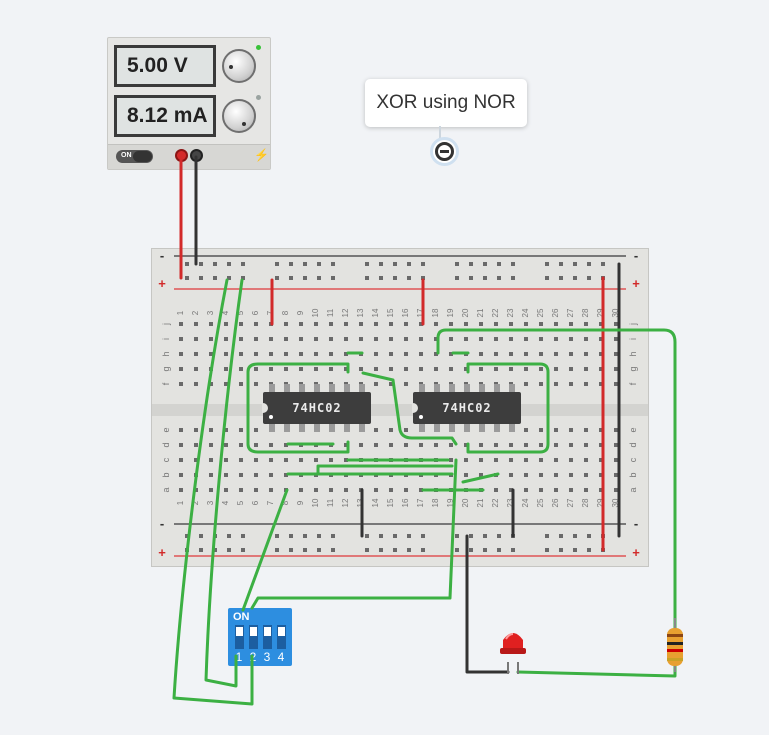 This screenshot has height=735, width=769. What do you see at coordinates (633, 489) in the screenshot?
I see `row-letter-right: a` at bounding box center [633, 489].